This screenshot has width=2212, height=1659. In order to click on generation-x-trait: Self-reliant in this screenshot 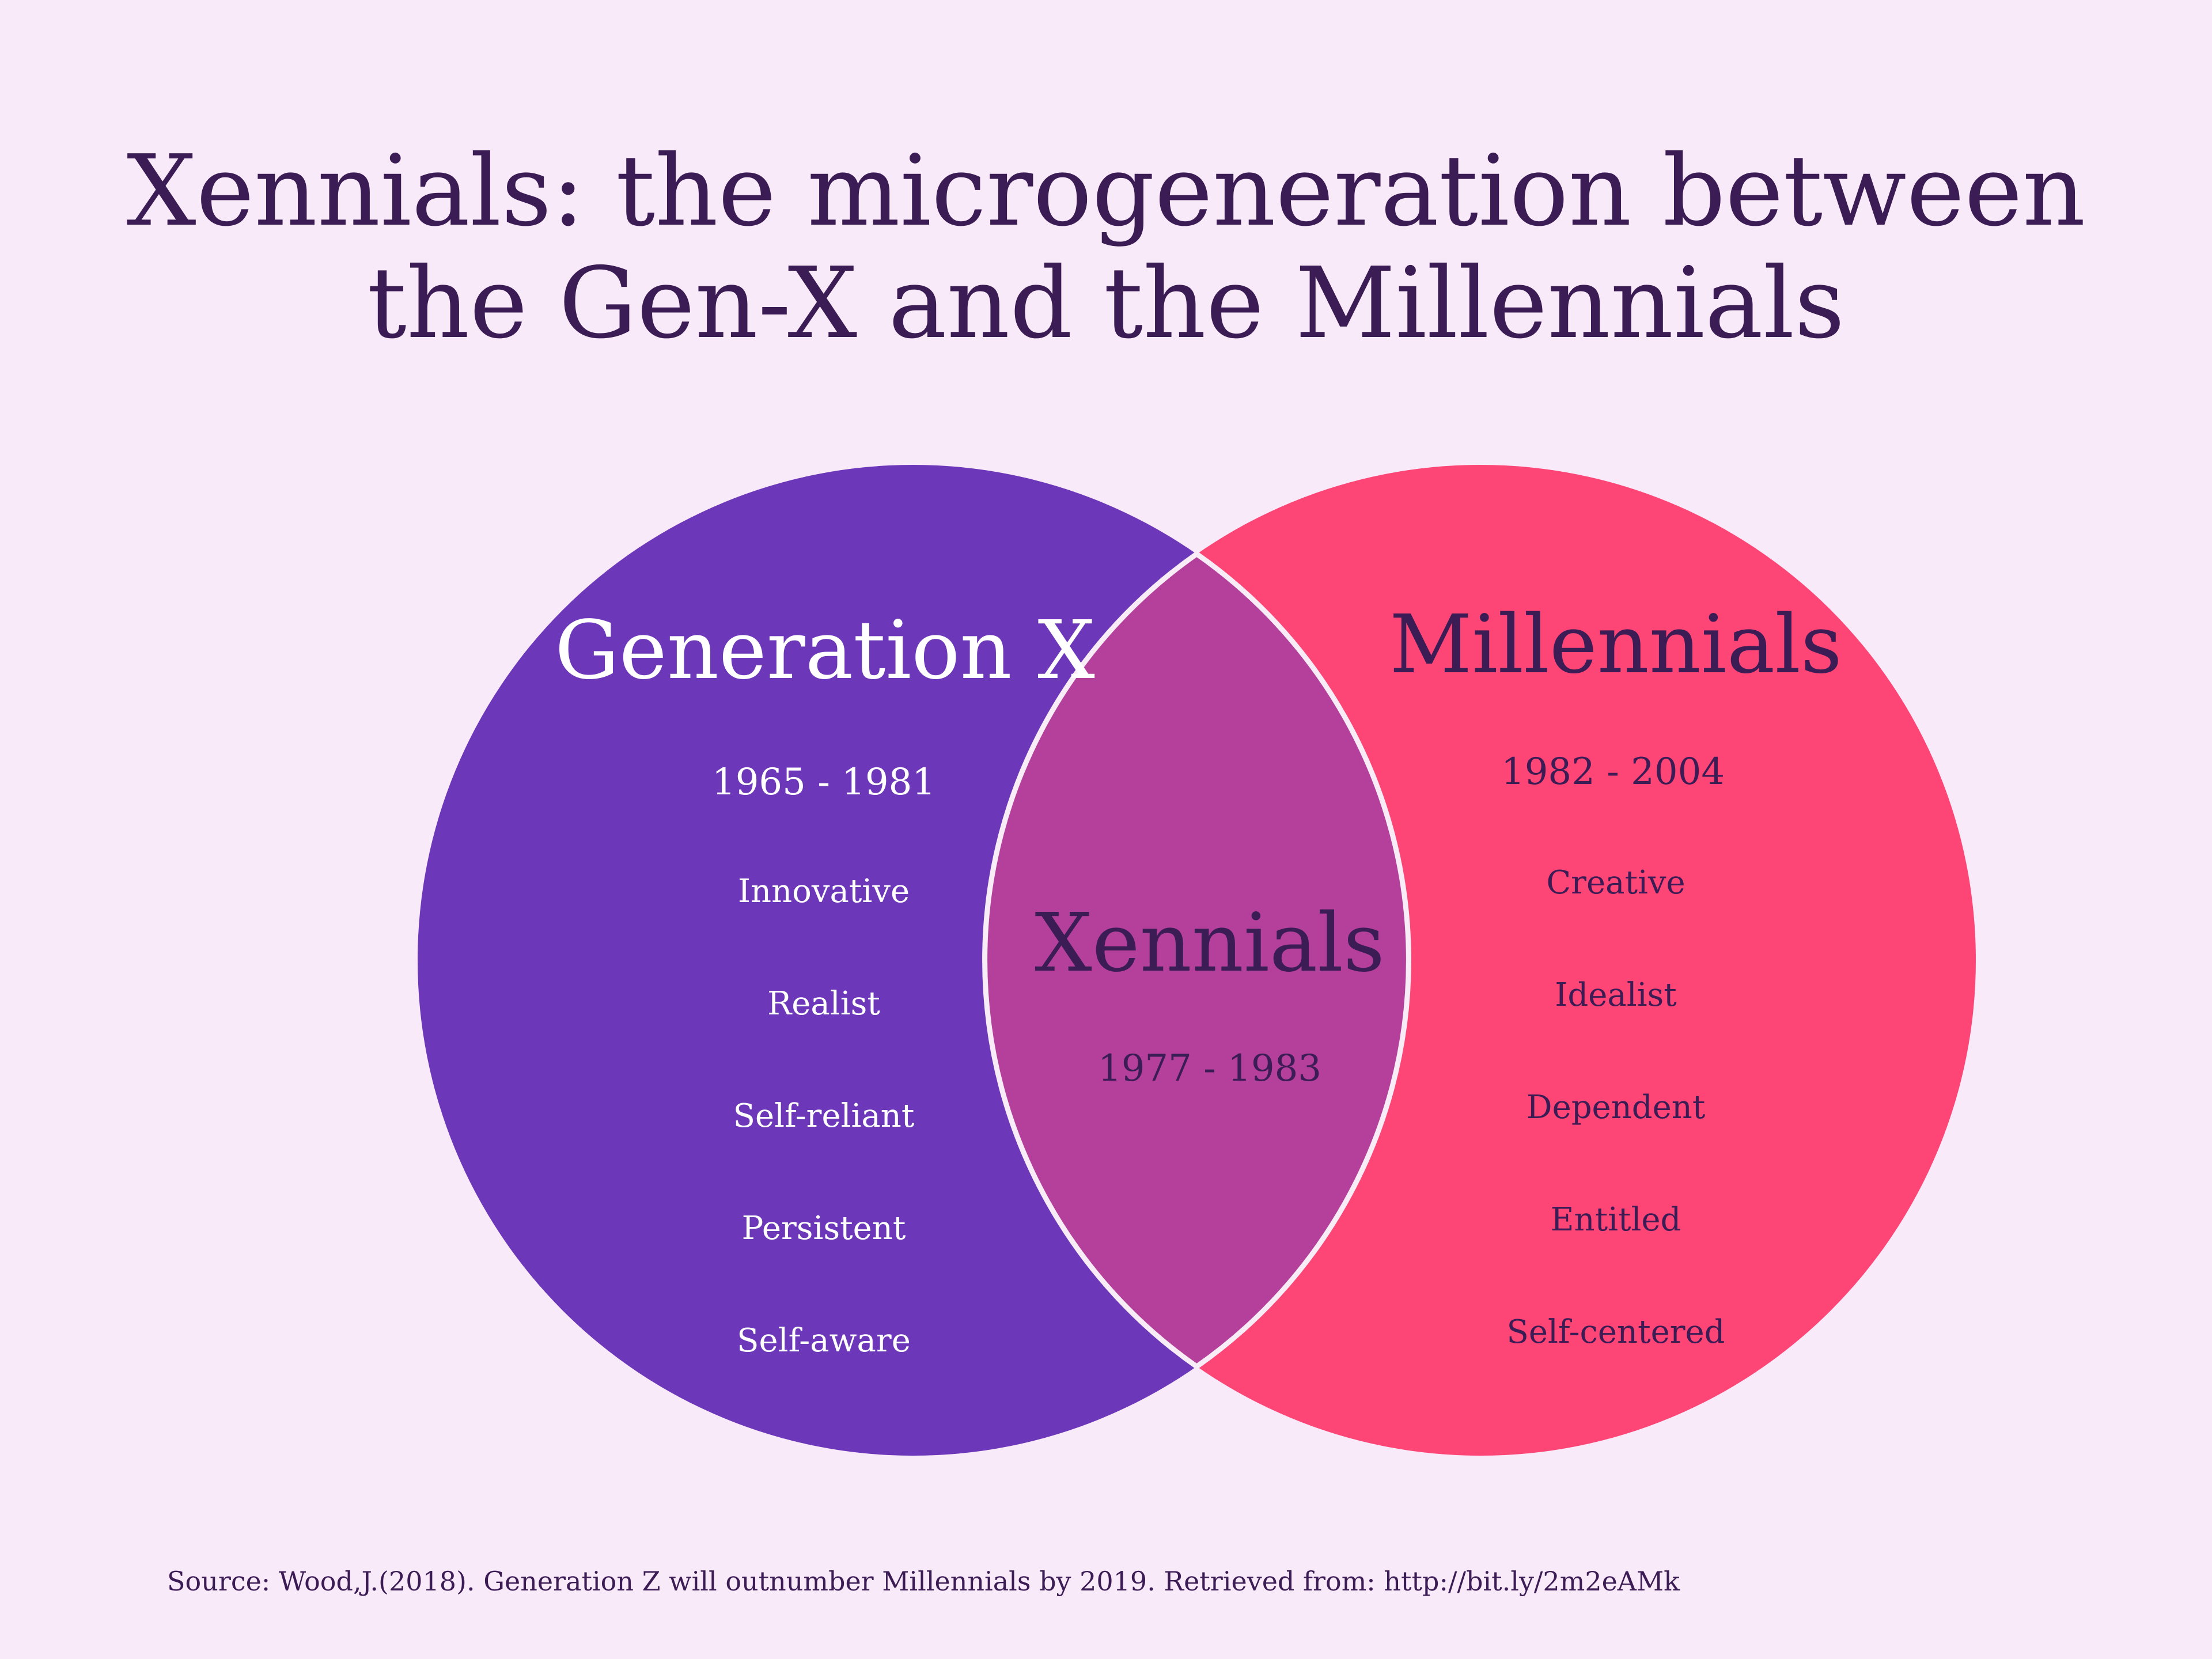, I will do `click(824, 1116)`.